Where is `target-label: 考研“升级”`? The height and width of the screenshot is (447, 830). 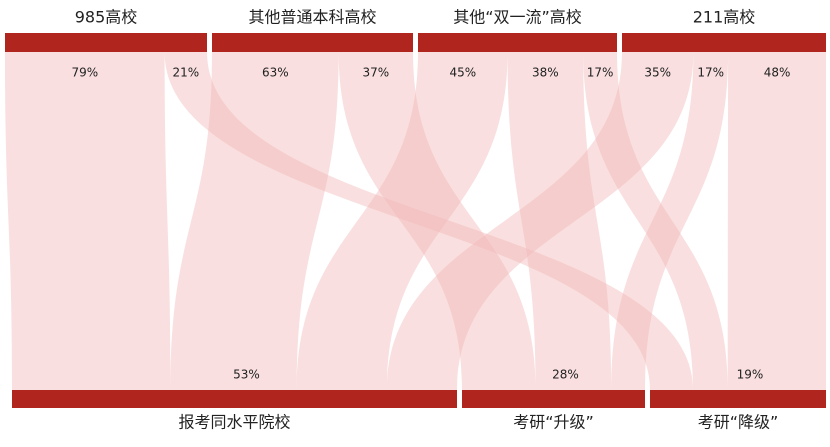
target-label: 考研“升级” is located at coordinates (553, 422).